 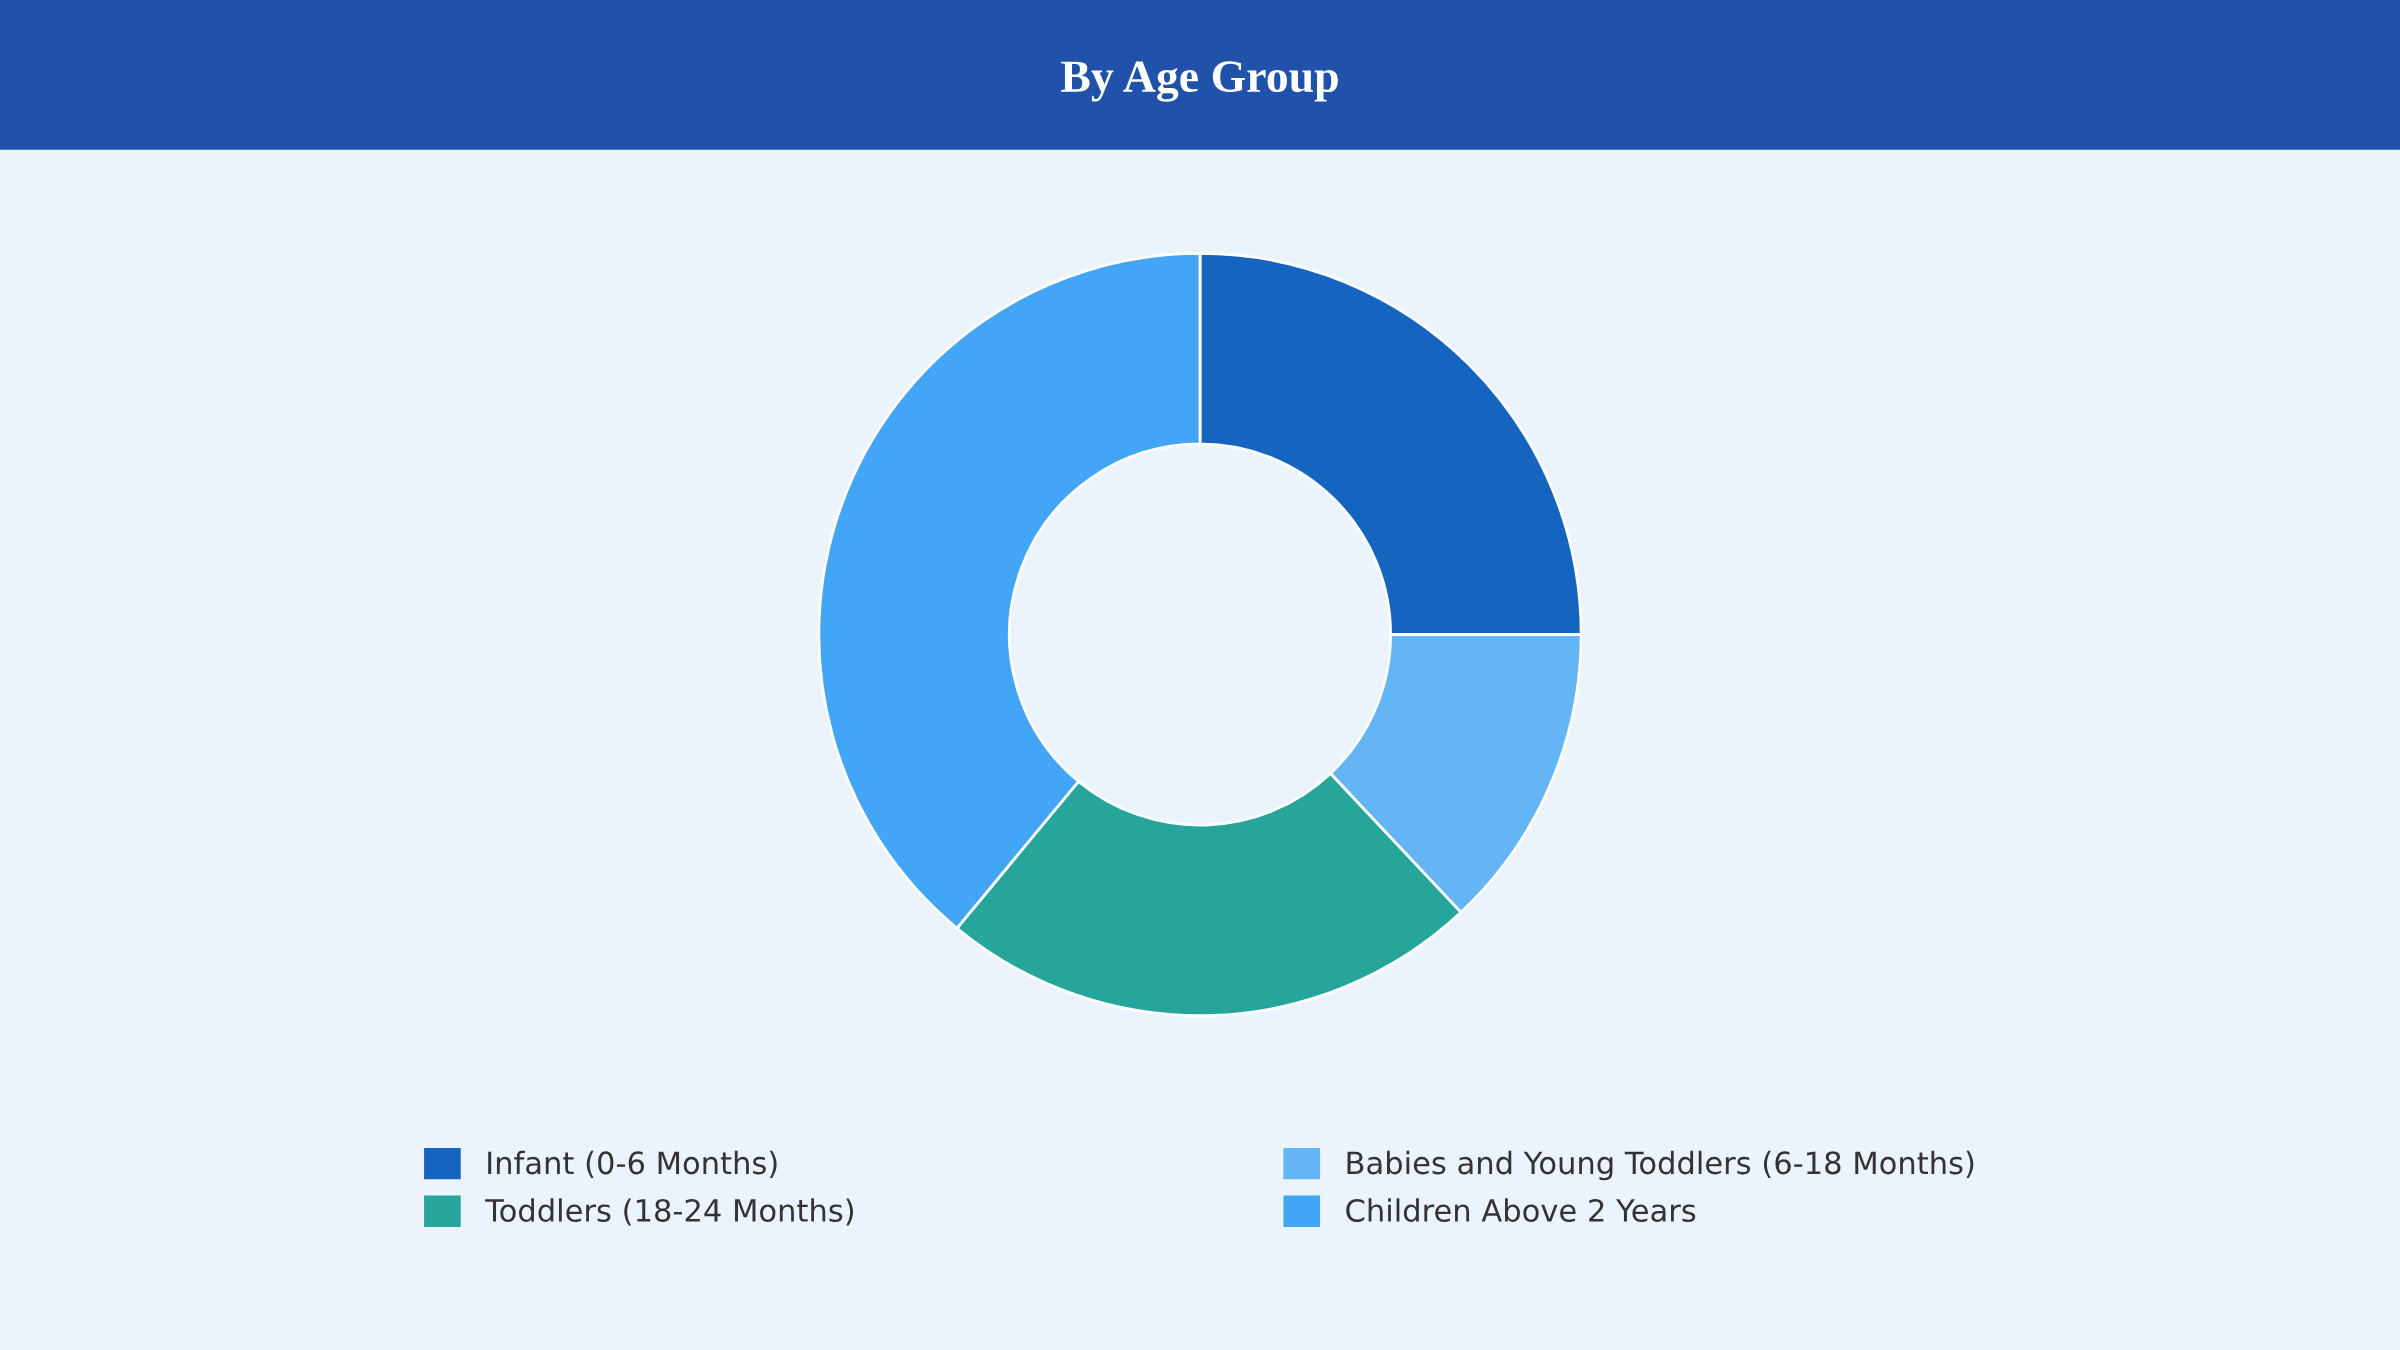 I want to click on legend-label: Children Above 2 Years, so click(x=1521, y=1210).